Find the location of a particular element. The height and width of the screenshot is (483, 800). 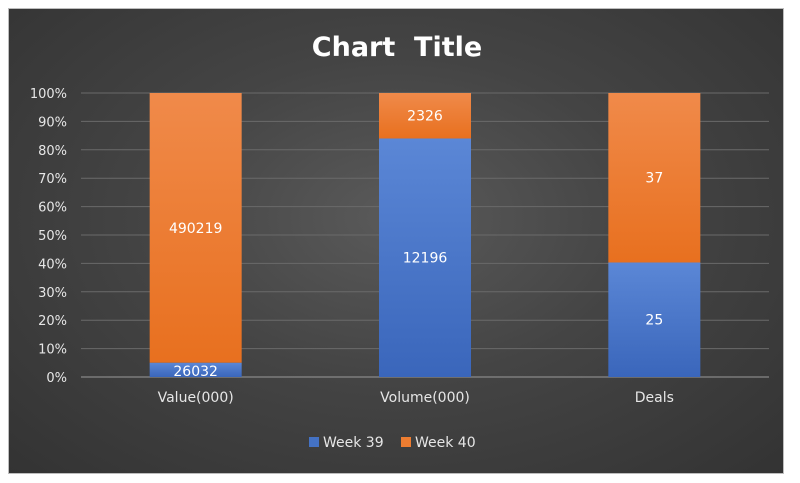

legend-label: Week 40 is located at coordinates (445, 443).